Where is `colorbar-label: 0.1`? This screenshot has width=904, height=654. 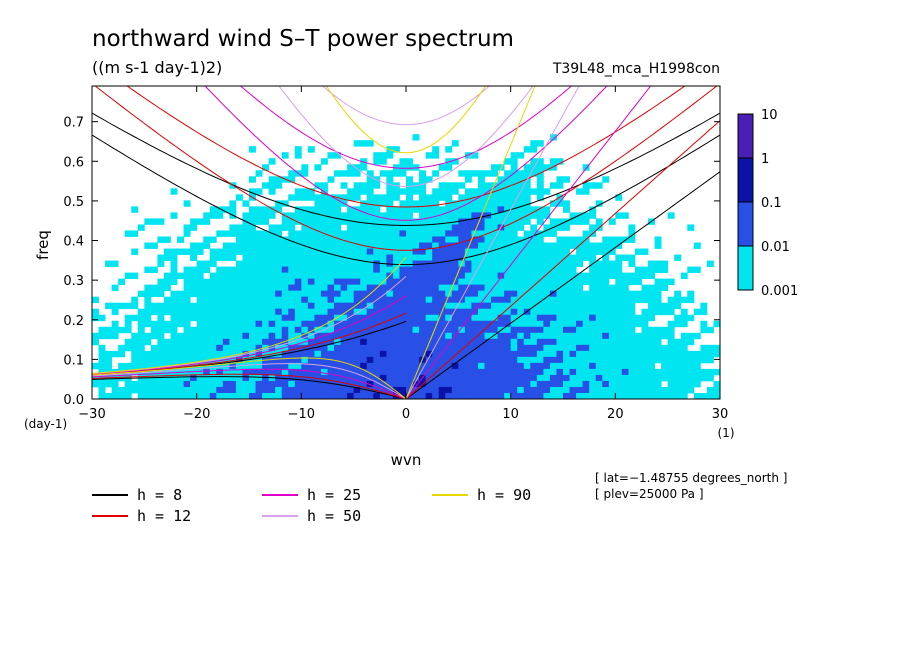 colorbar-label: 0.1 is located at coordinates (771, 203).